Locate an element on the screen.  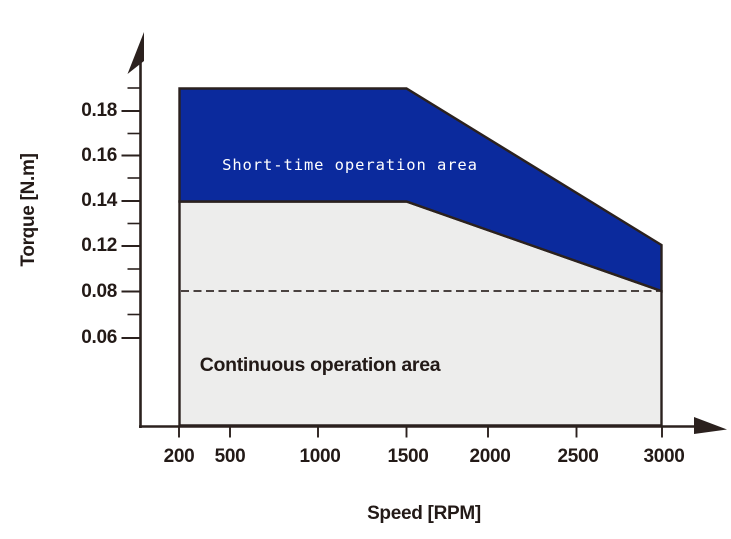
x-tick-label: 1000 is located at coordinates (320, 456).